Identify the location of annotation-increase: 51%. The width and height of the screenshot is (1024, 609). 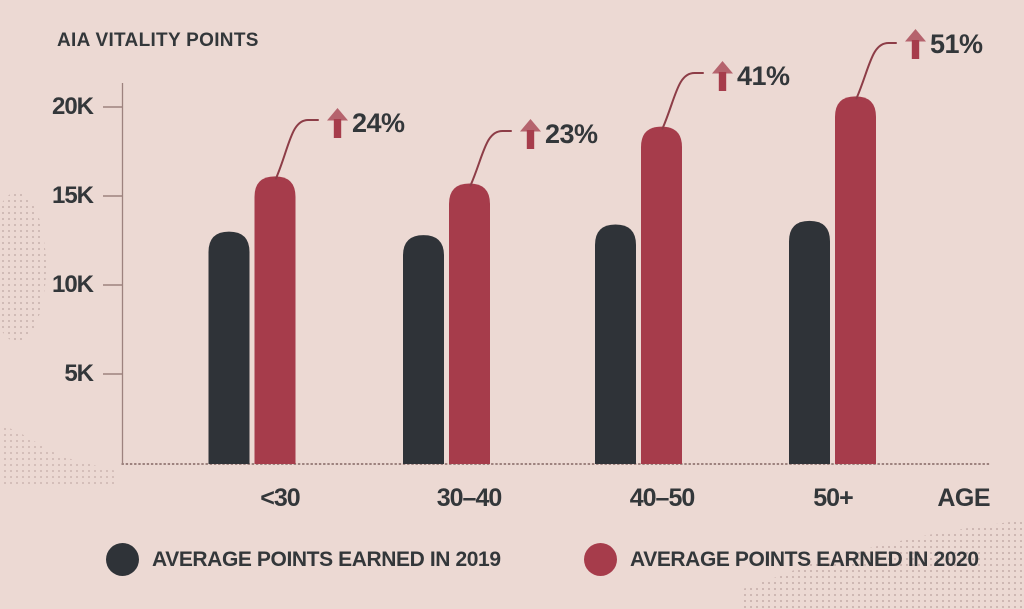
(943, 44).